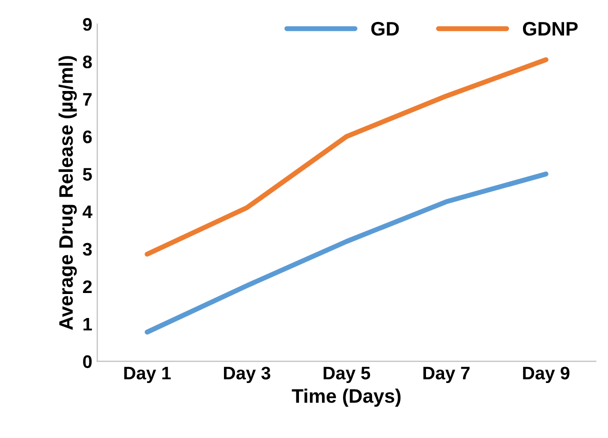 The width and height of the screenshot is (608, 438). I want to click on y-tick-label: 8, so click(87, 62).